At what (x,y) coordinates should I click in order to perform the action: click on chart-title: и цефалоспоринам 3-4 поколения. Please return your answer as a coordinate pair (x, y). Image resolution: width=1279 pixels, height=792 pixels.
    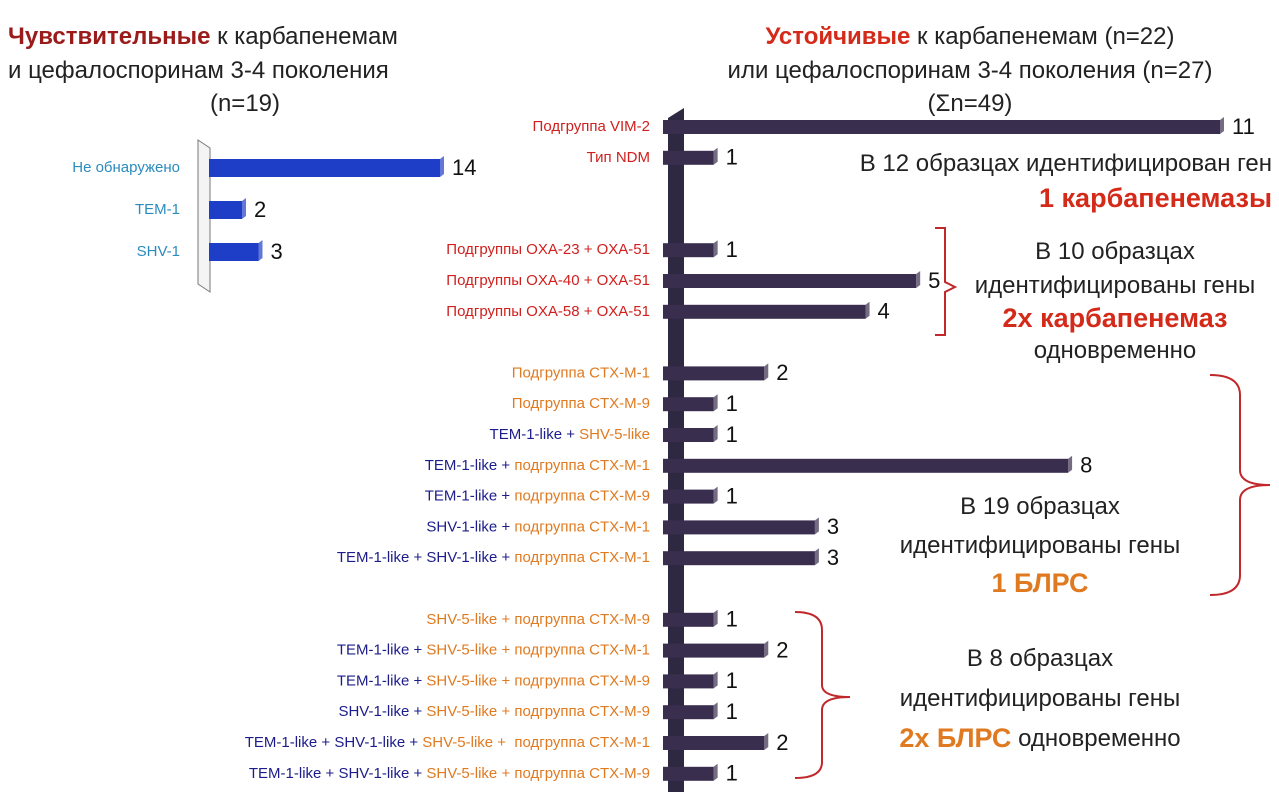
    Looking at the image, I should click on (198, 70).